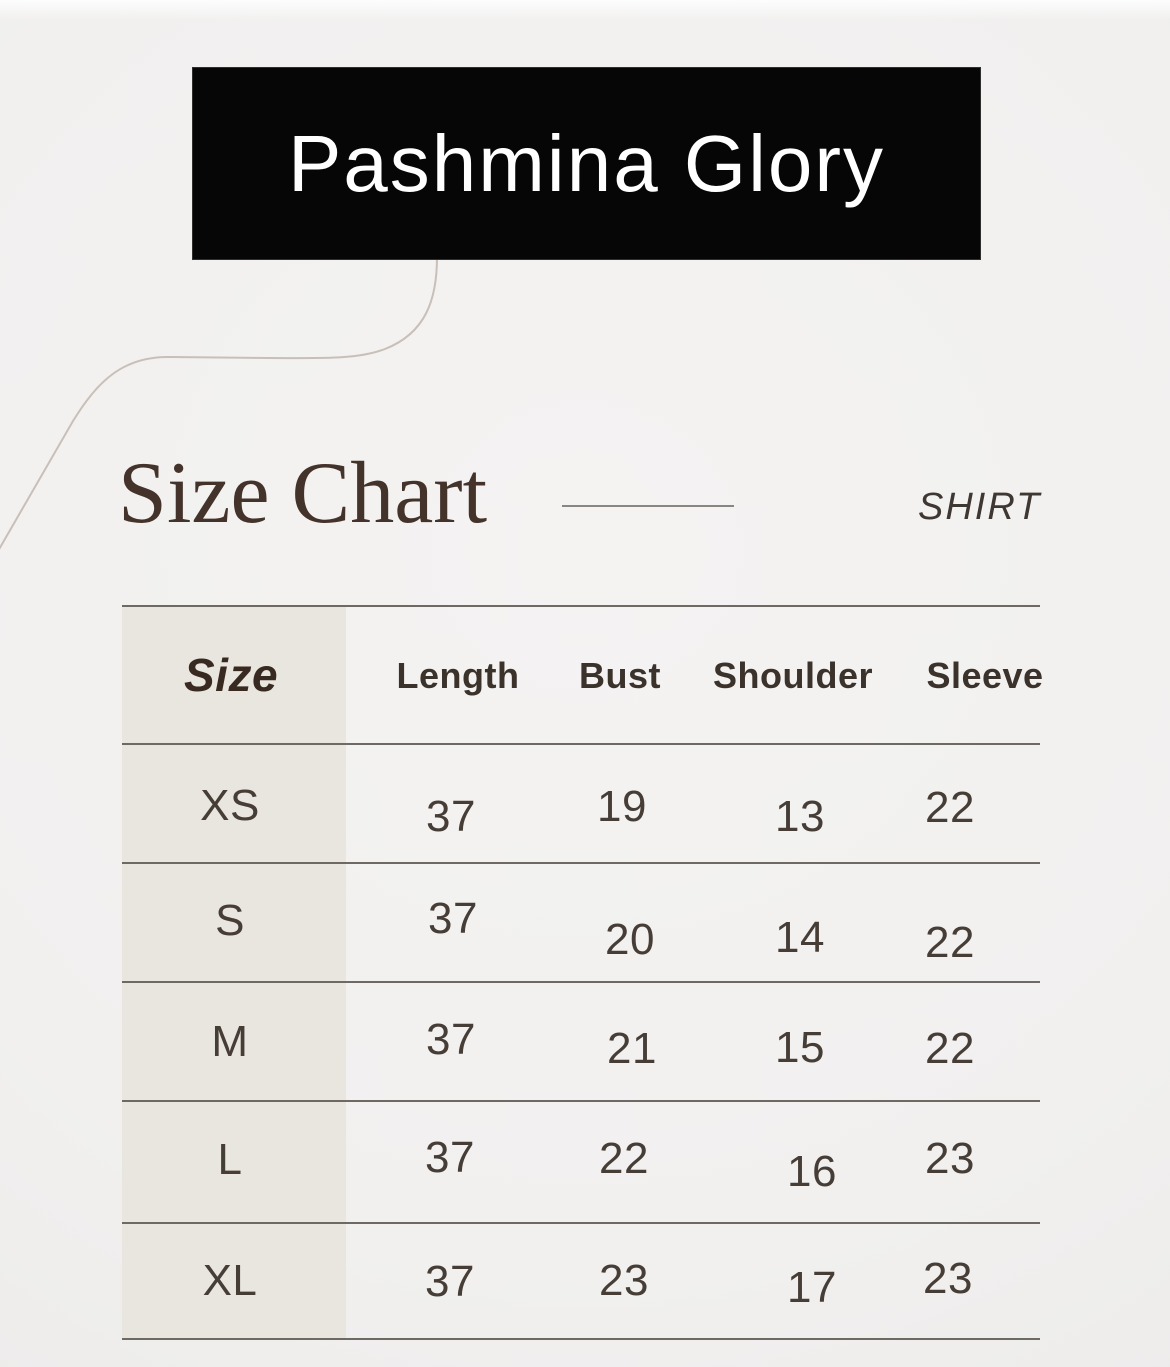 This screenshot has height=1367, width=1170. Describe the element at coordinates (985, 675) in the screenshot. I see `header-cell-sleeve: Sleeve` at that location.